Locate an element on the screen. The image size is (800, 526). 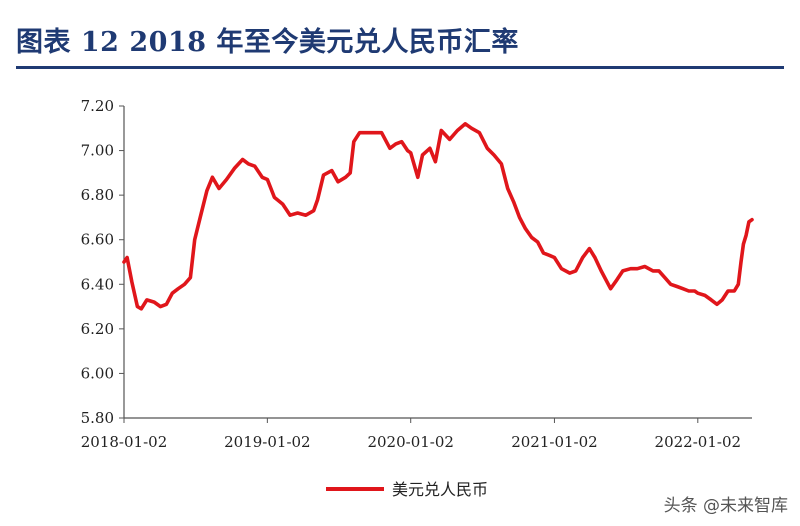
x-tick-label: 2018-01-02 is located at coordinates (124, 442).